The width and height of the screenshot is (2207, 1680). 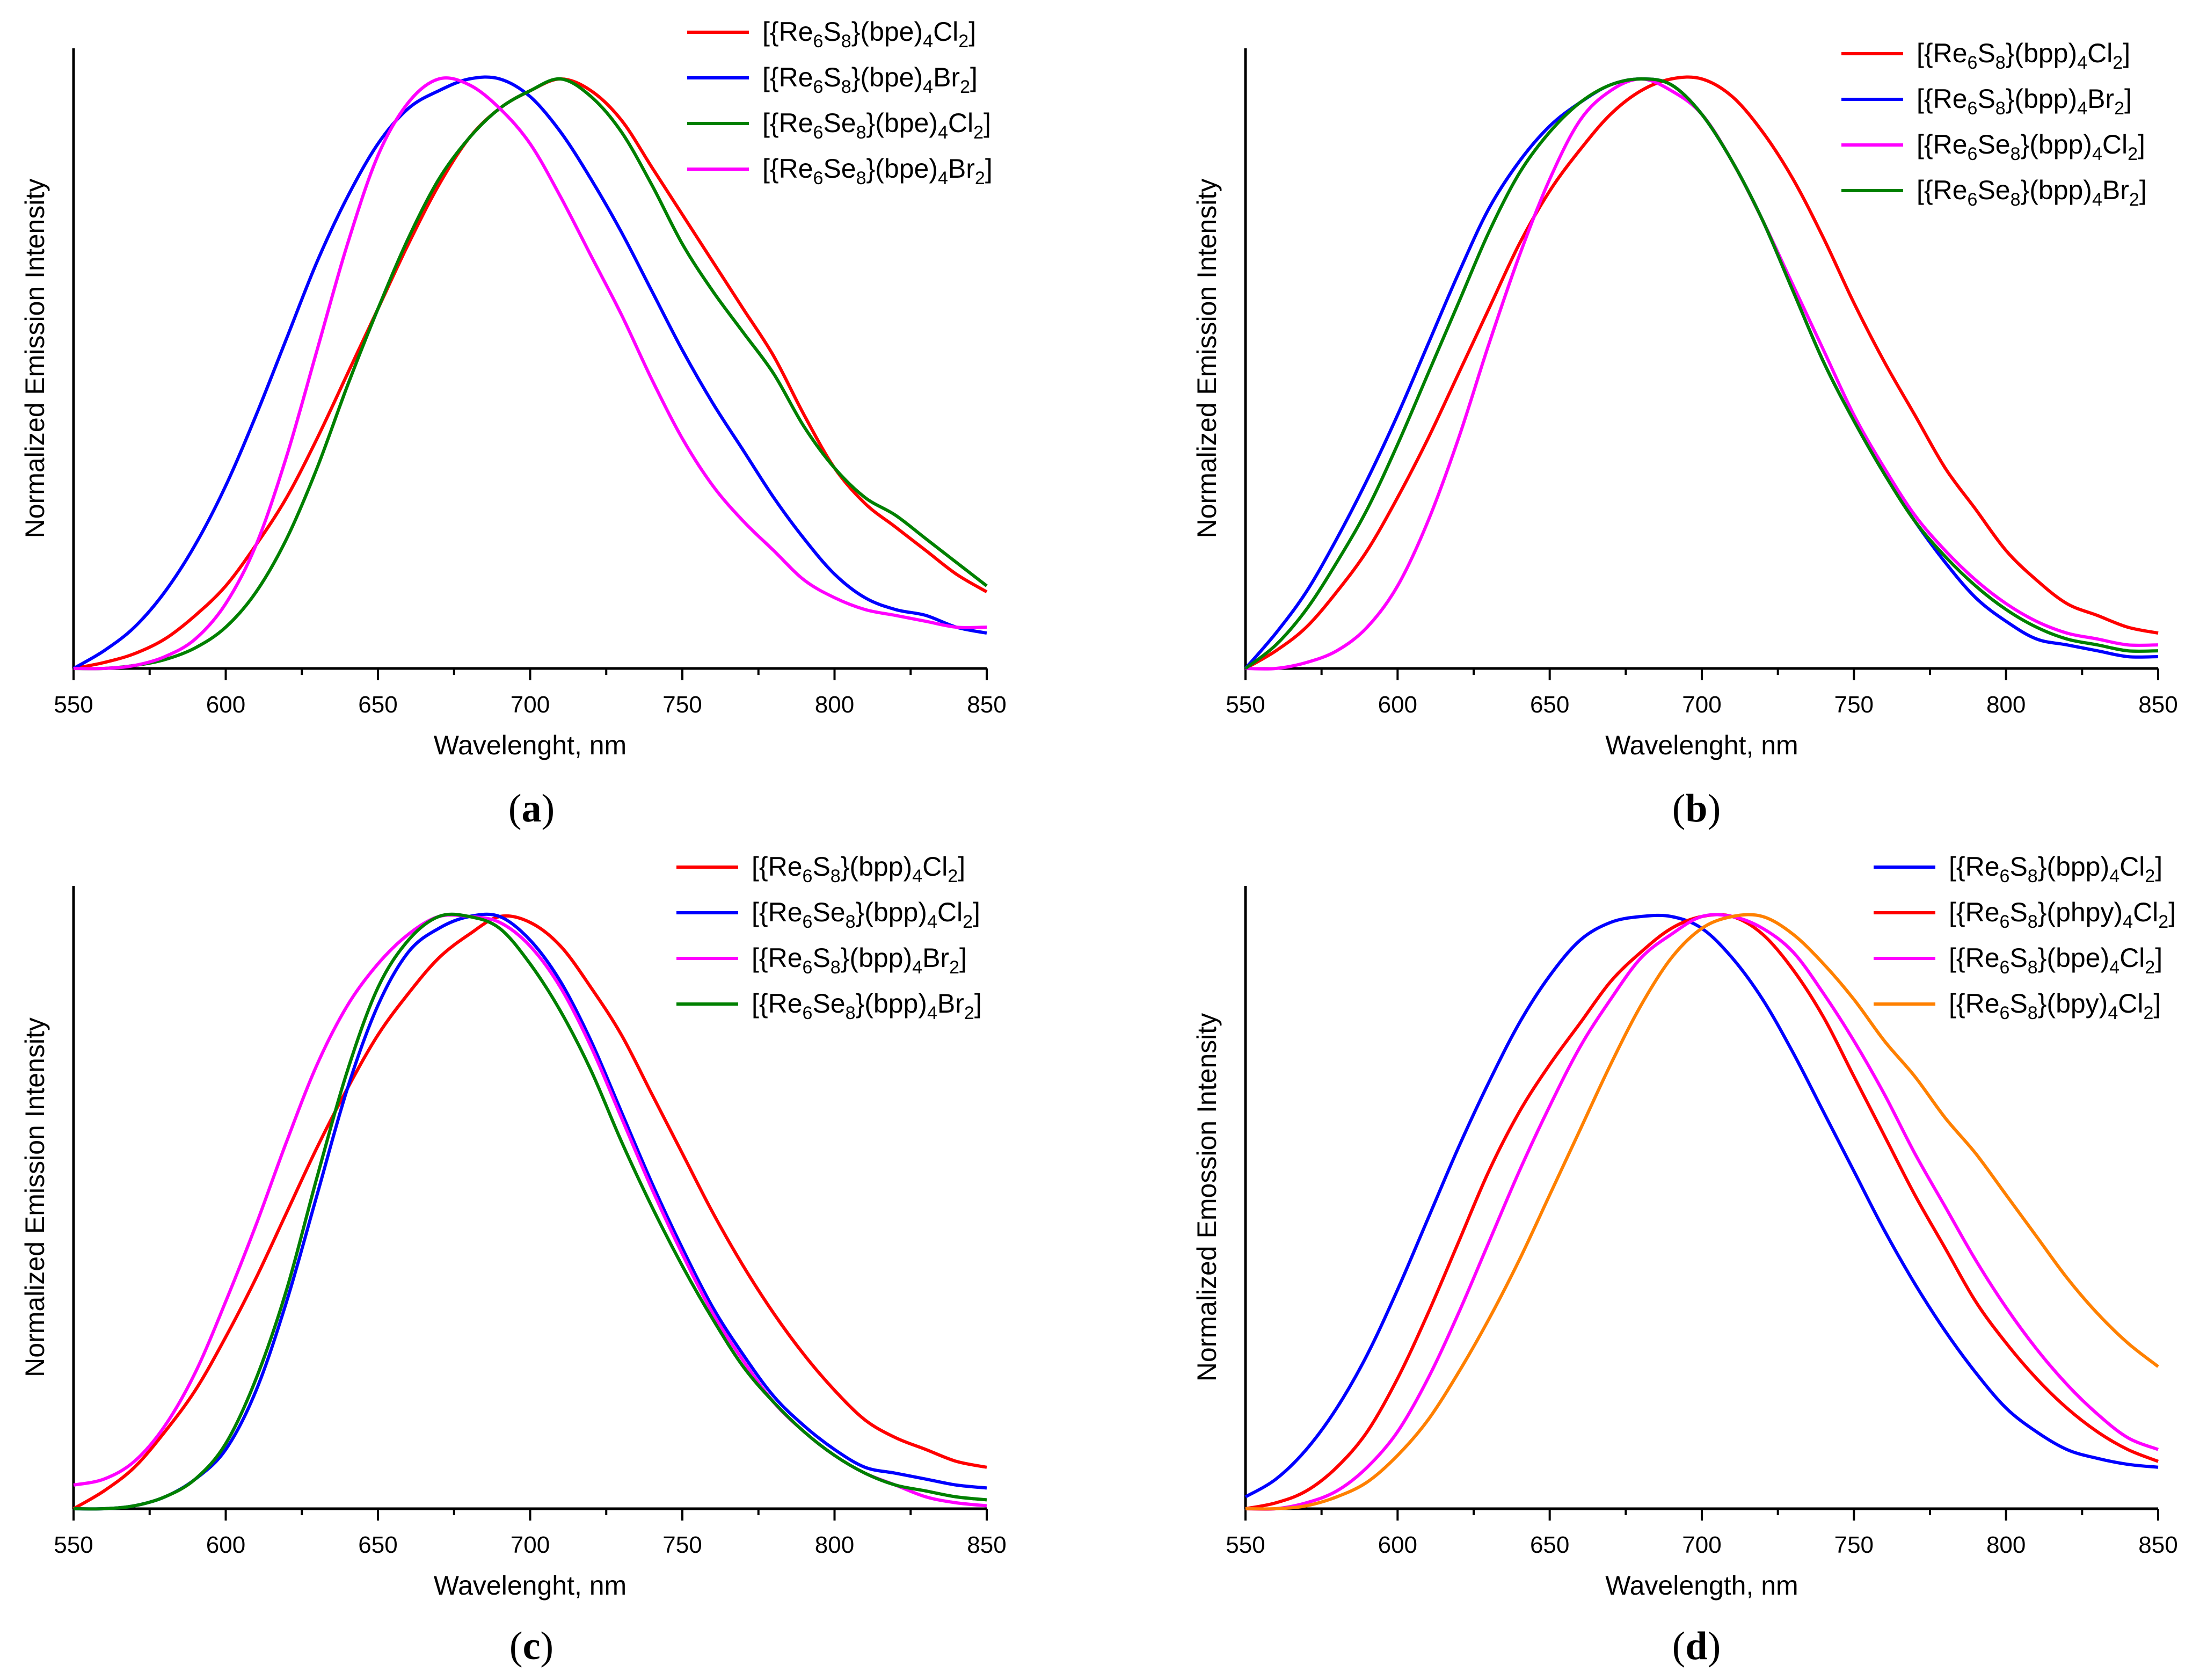 I want to click on legend-text-part: }(bpy), so click(x=2073, y=1003).